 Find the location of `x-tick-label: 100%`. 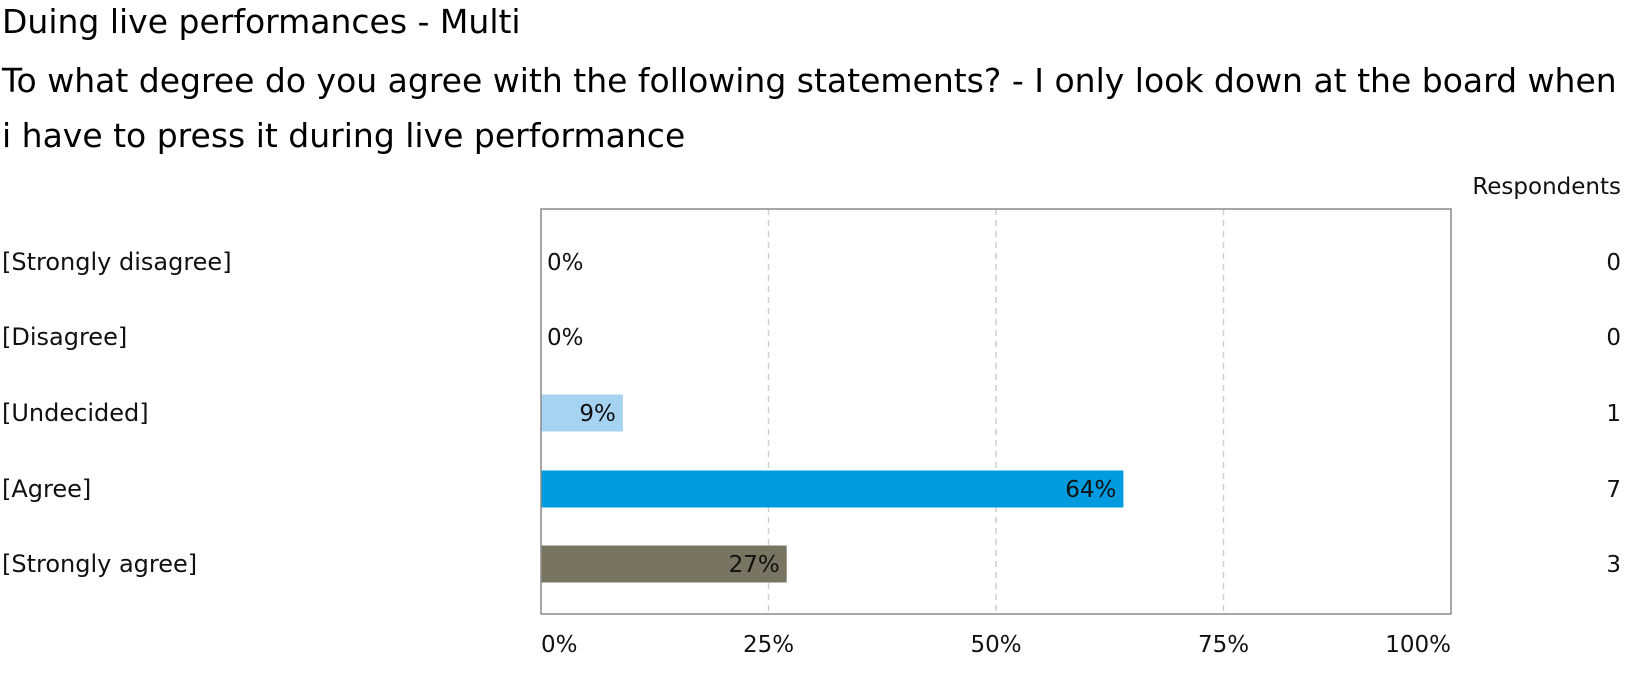

x-tick-label: 100% is located at coordinates (1418, 645).